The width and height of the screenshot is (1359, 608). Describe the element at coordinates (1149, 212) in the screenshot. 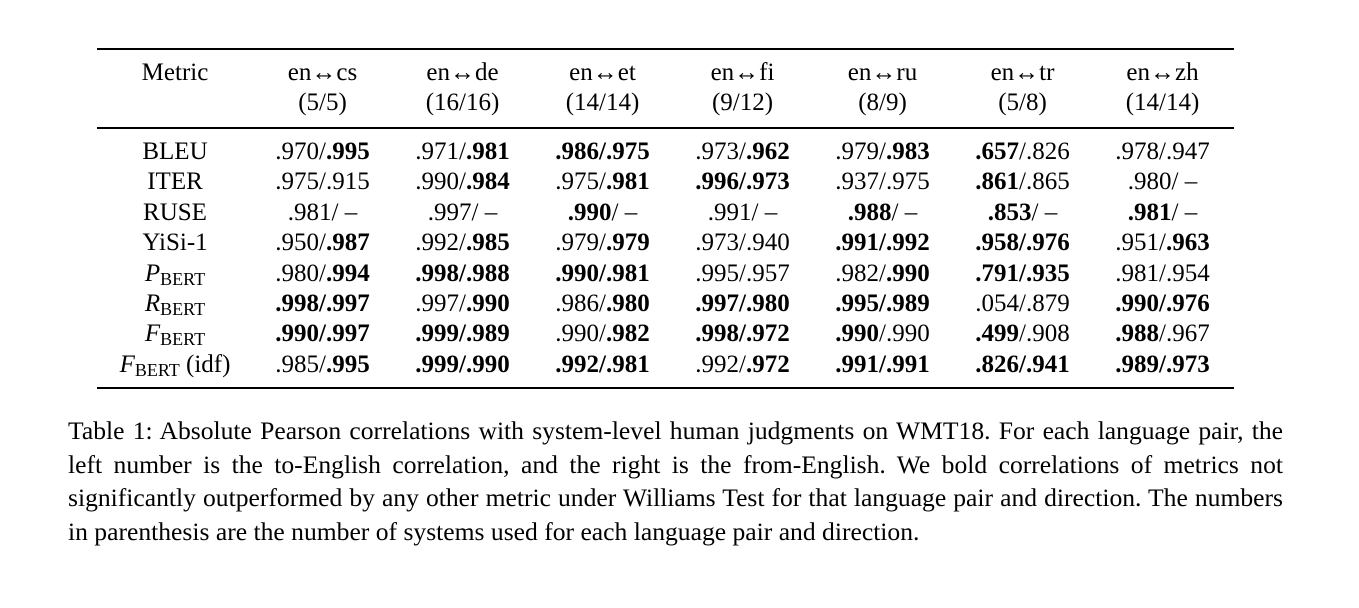

I see `to-english-value: .981` at that location.